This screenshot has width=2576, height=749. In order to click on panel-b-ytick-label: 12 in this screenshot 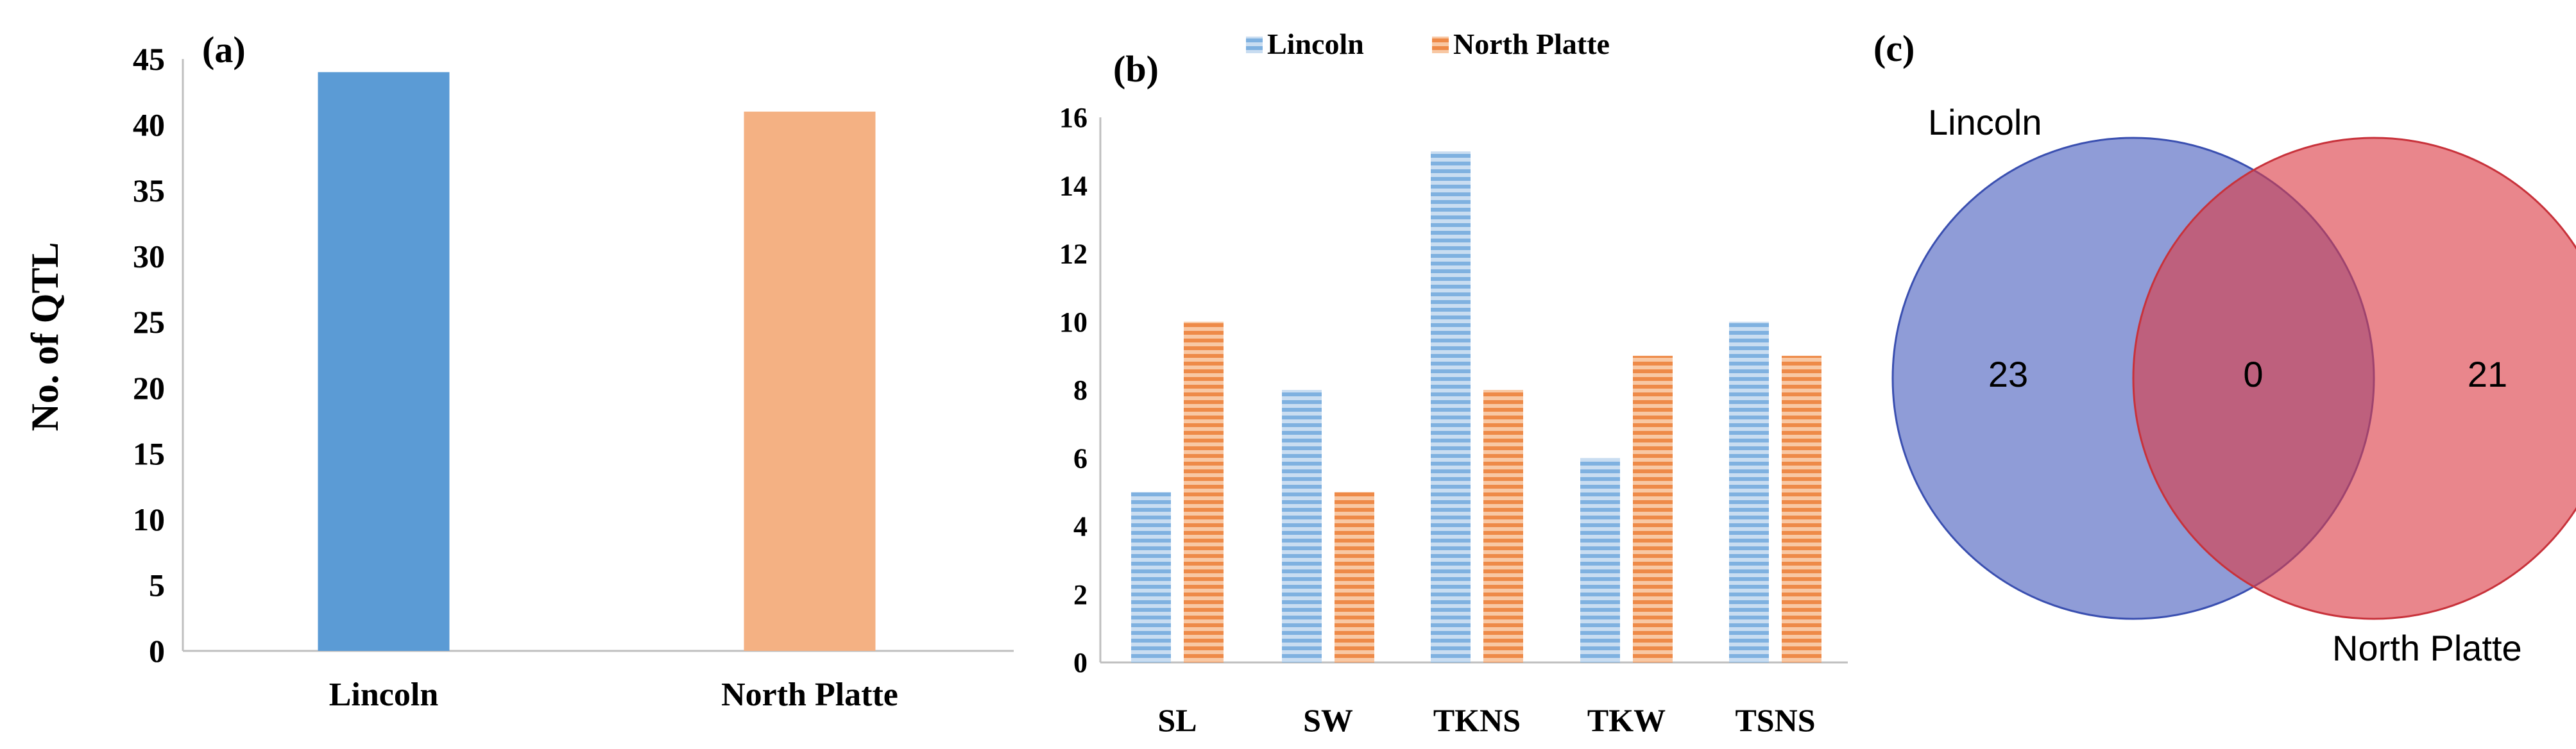, I will do `click(1073, 254)`.